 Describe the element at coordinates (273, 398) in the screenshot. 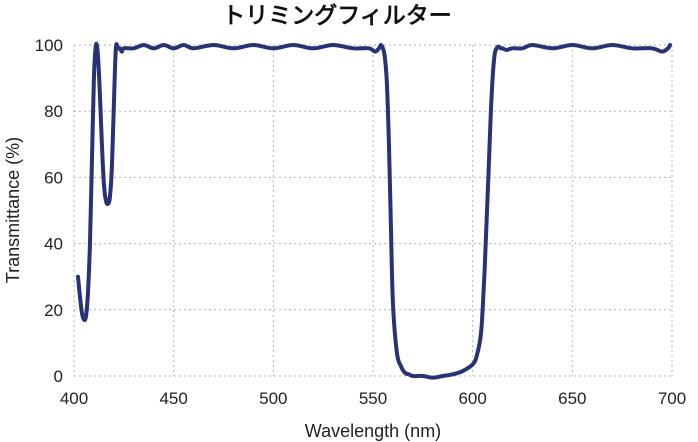

I see `x-tick-label: 500` at that location.